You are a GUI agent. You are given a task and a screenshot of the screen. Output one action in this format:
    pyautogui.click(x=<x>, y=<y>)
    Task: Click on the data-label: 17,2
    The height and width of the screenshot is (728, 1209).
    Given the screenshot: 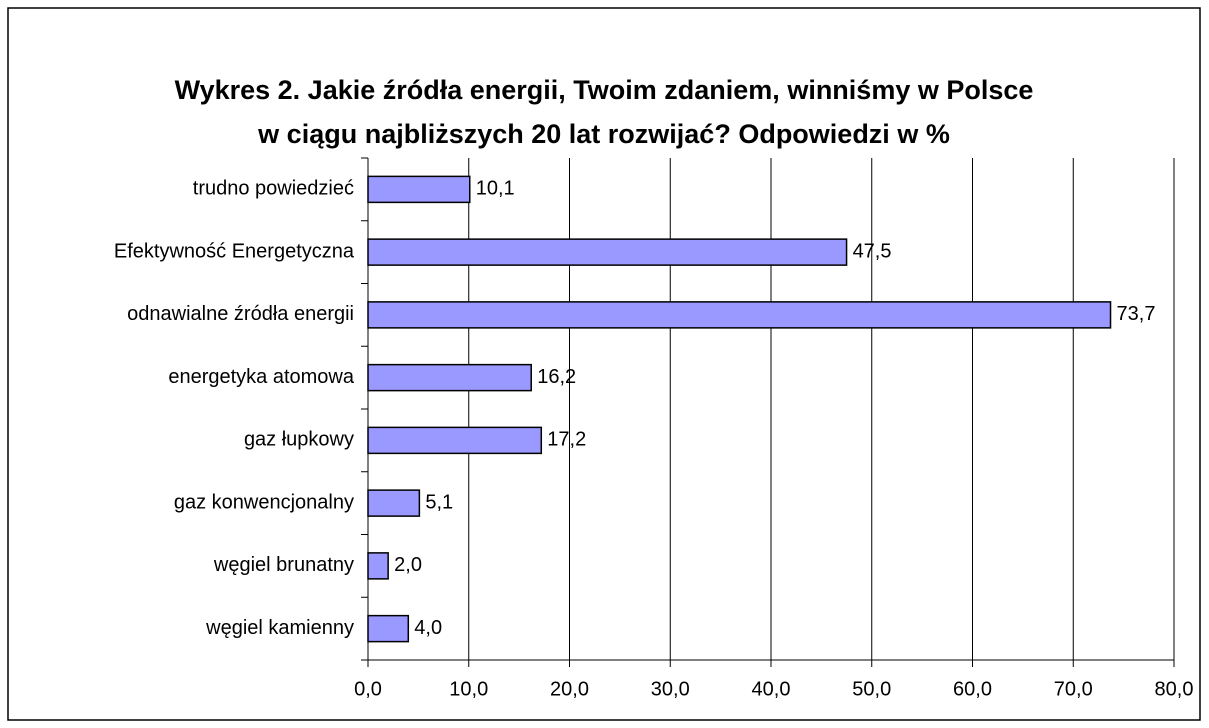 What is the action you would take?
    pyautogui.click(x=566, y=440)
    